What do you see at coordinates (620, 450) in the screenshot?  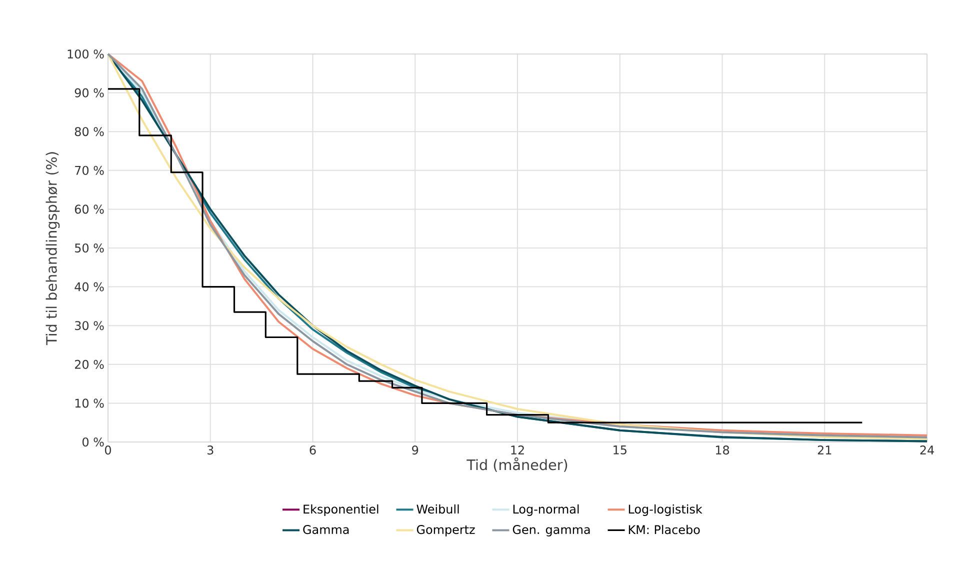 I see `x-tick-label: 15` at bounding box center [620, 450].